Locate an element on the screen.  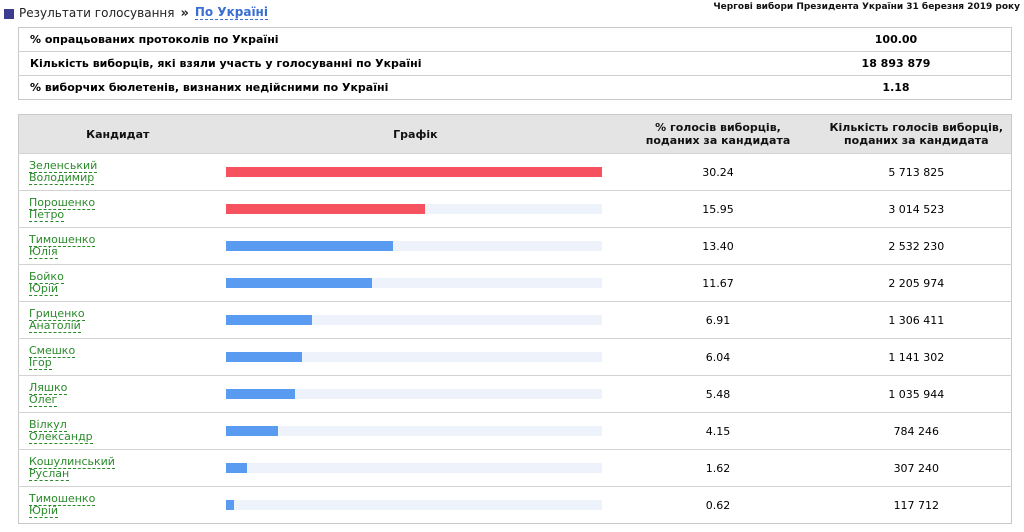
table-row: Смешко Ігор 6.04 1 141 302 is located at coordinates (515, 357).